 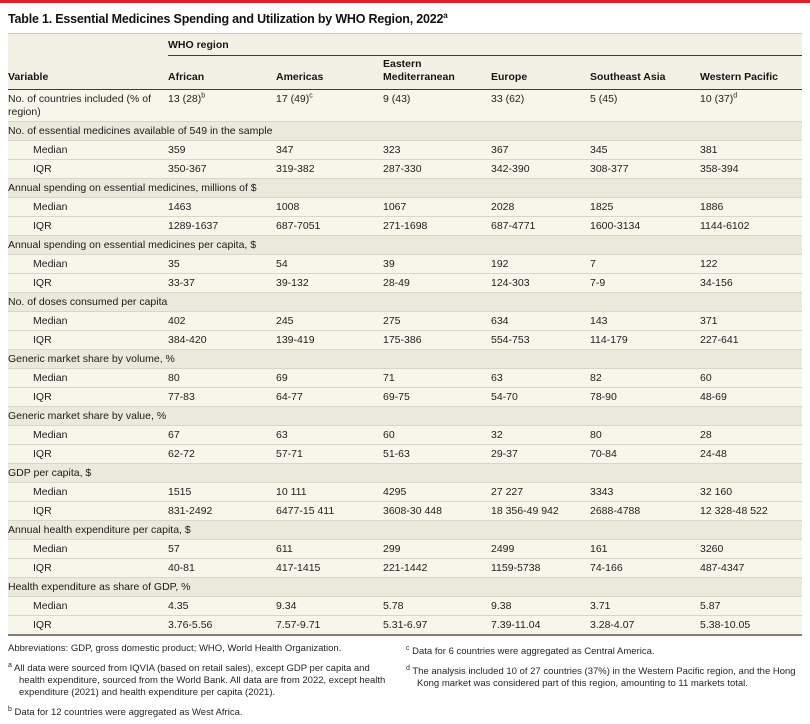 What do you see at coordinates (437, 150) in the screenshot?
I see `cell-value: 323` at bounding box center [437, 150].